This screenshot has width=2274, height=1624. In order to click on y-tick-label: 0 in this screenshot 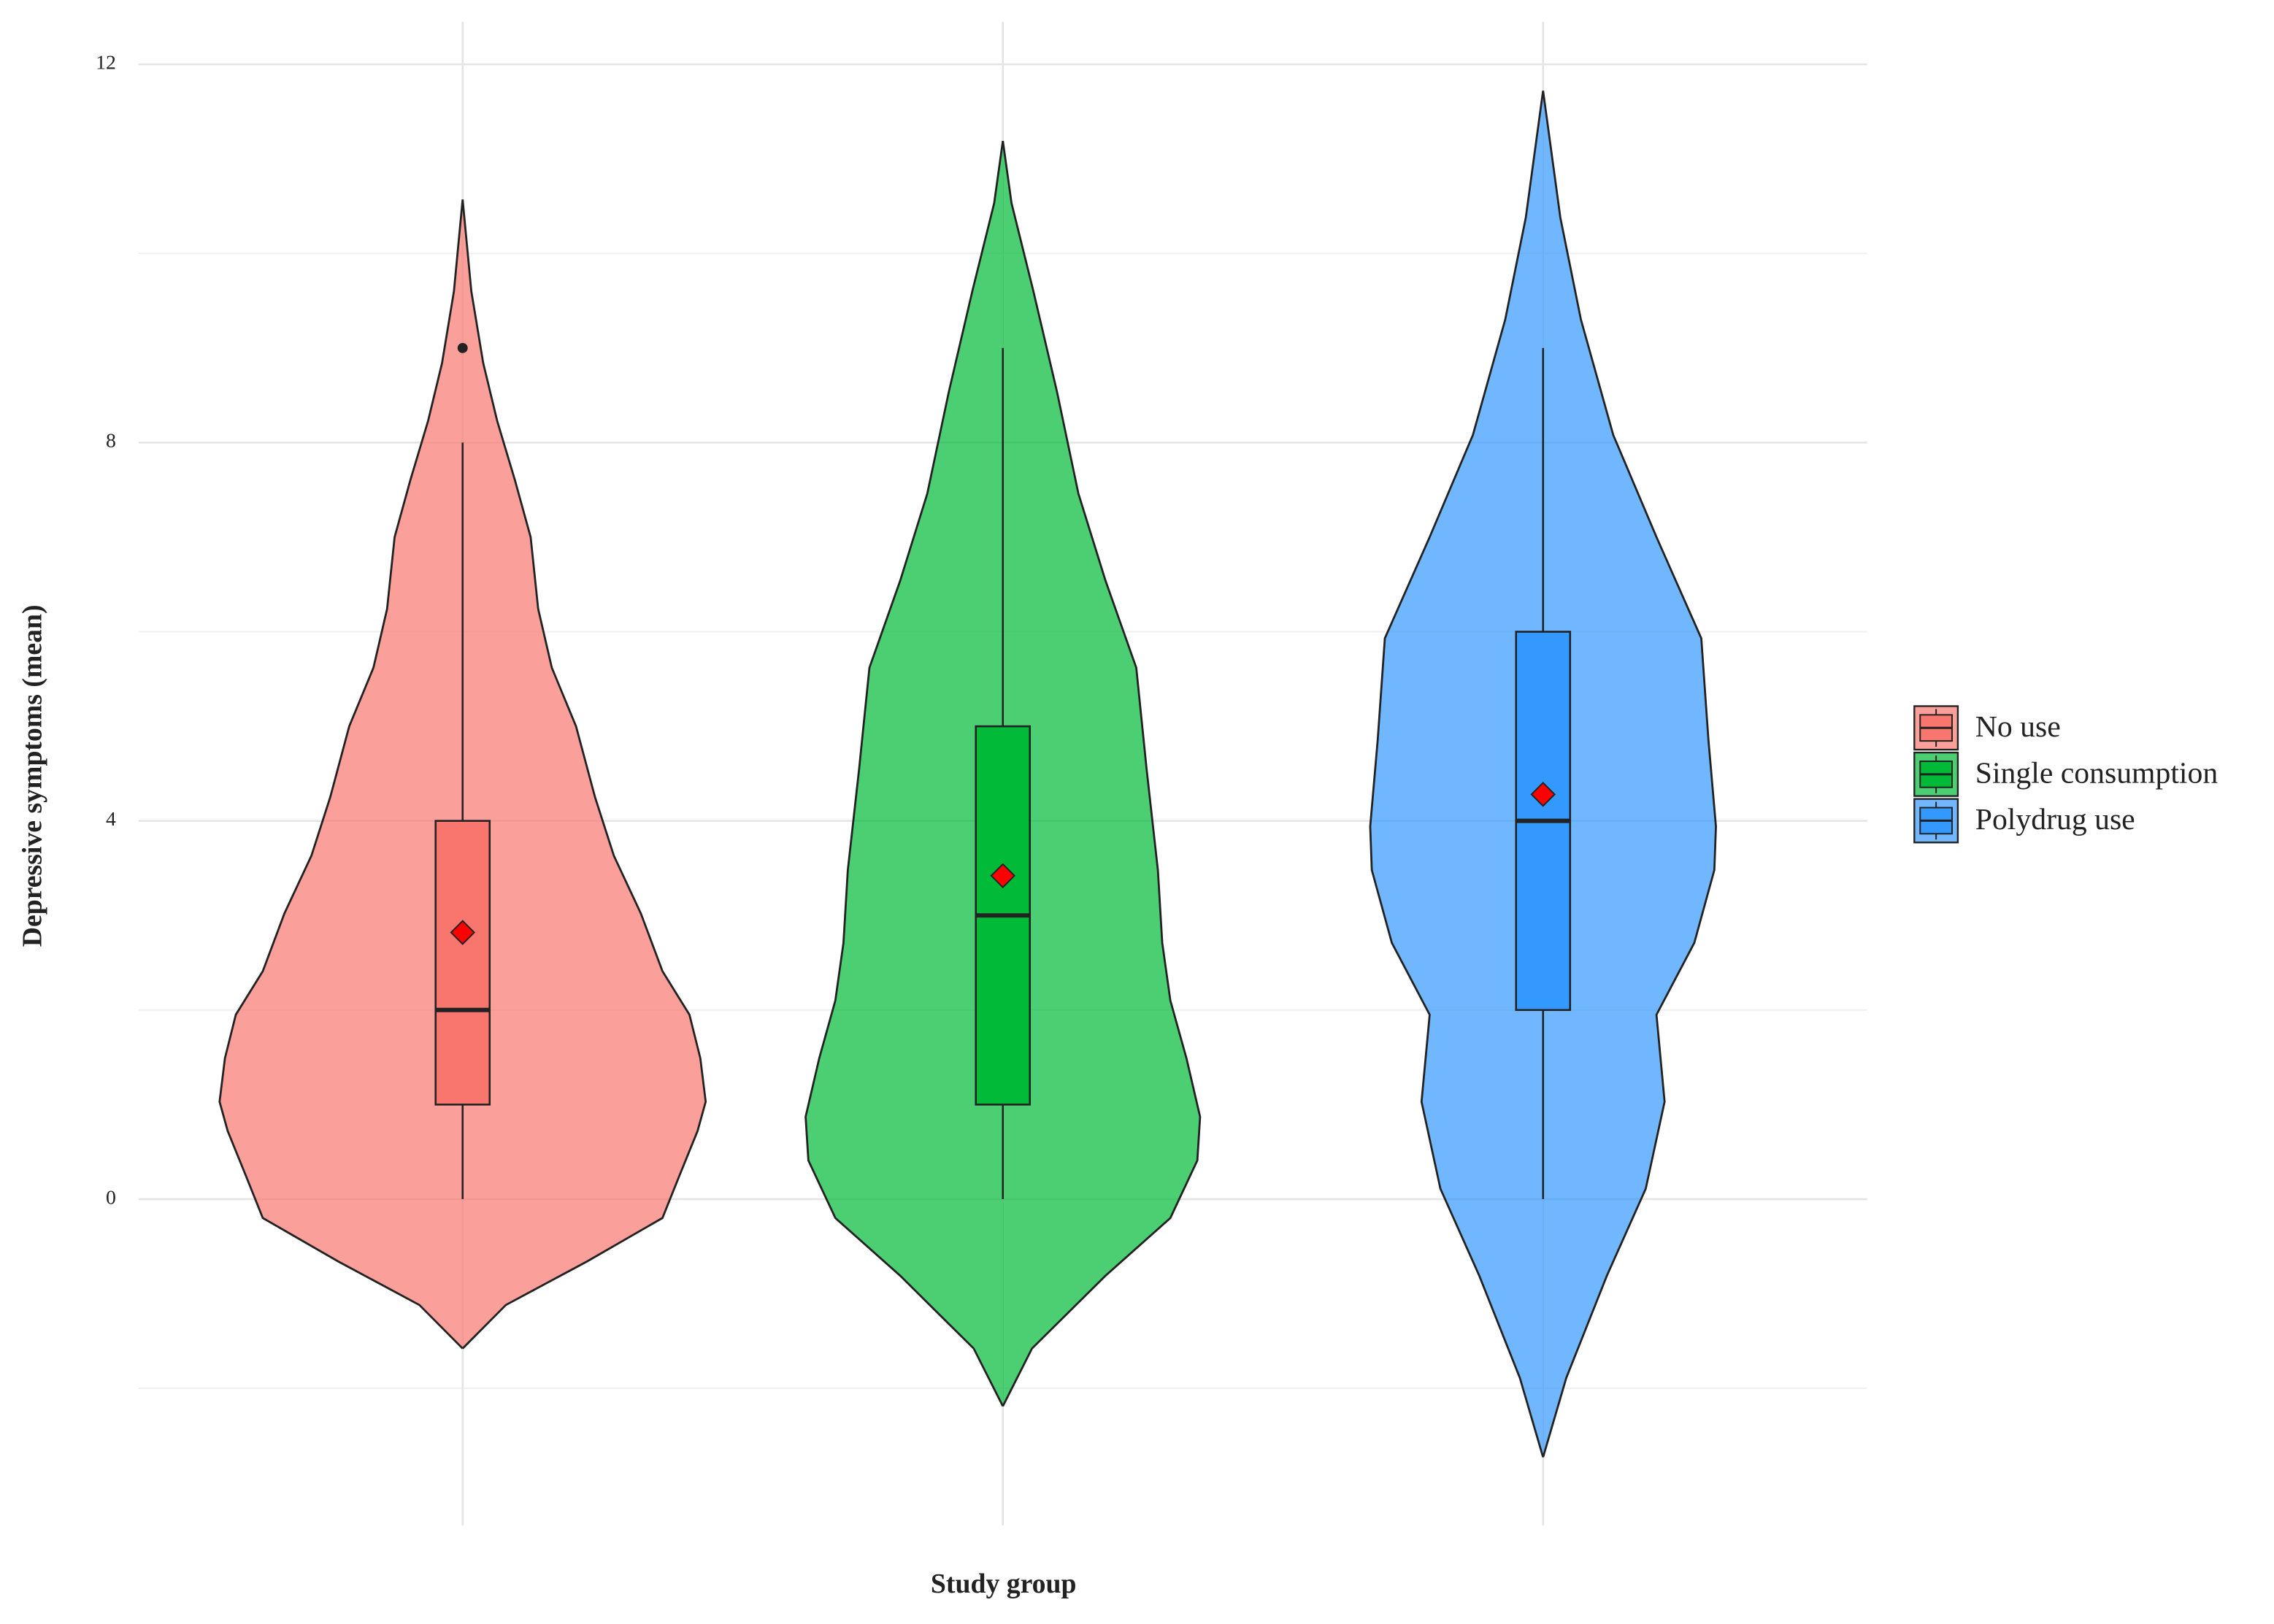, I will do `click(111, 1197)`.